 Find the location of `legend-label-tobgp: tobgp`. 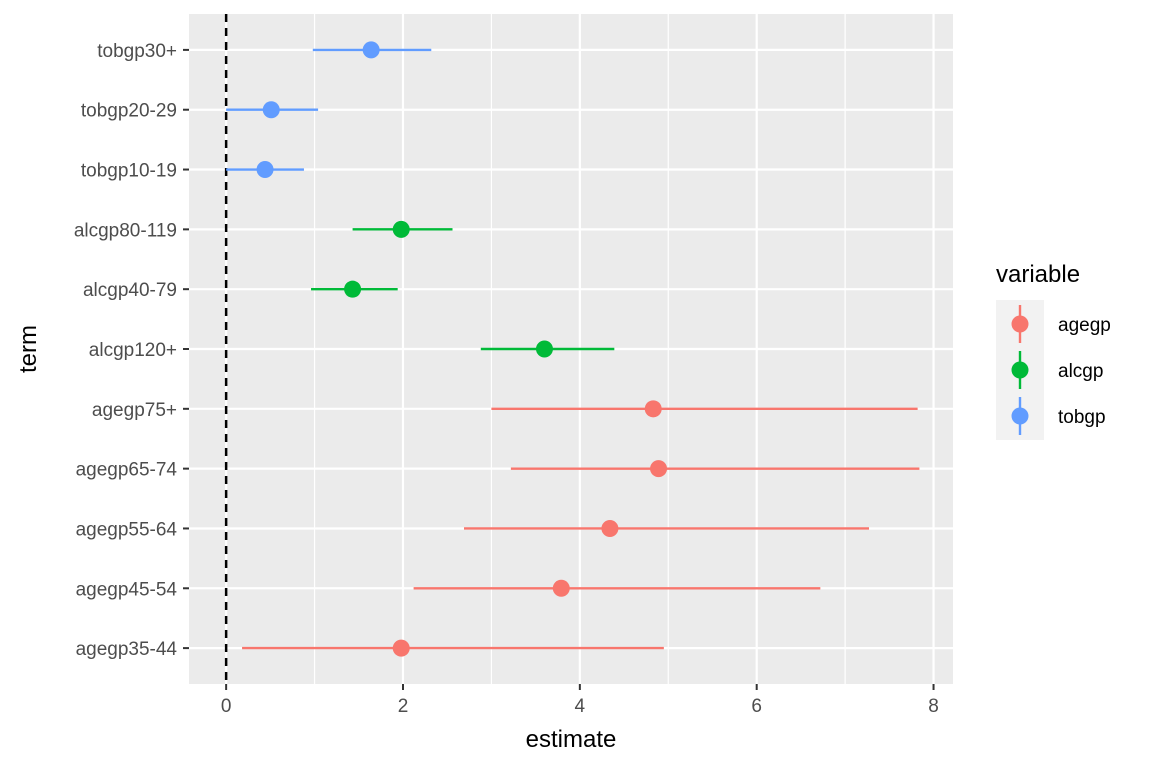

legend-label-tobgp: tobgp is located at coordinates (1082, 417).